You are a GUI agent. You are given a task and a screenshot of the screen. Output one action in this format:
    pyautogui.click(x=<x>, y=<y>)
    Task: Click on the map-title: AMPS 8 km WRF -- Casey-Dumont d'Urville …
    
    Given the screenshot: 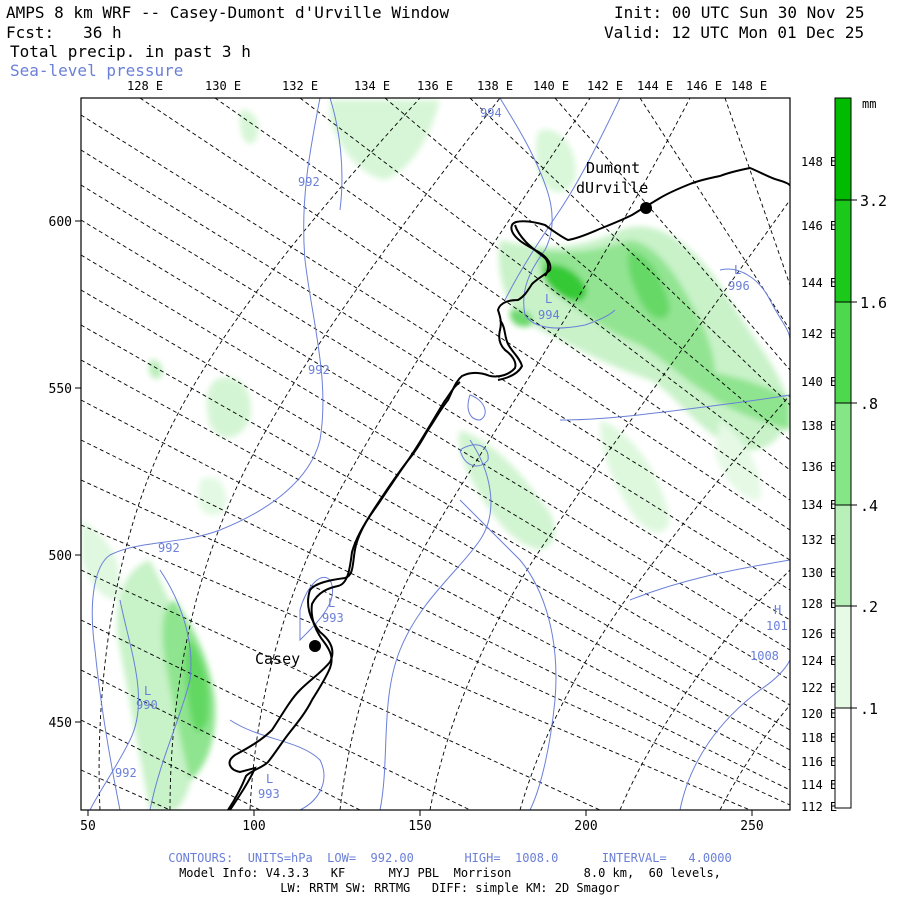 What is the action you would take?
    pyautogui.click(x=228, y=12)
    